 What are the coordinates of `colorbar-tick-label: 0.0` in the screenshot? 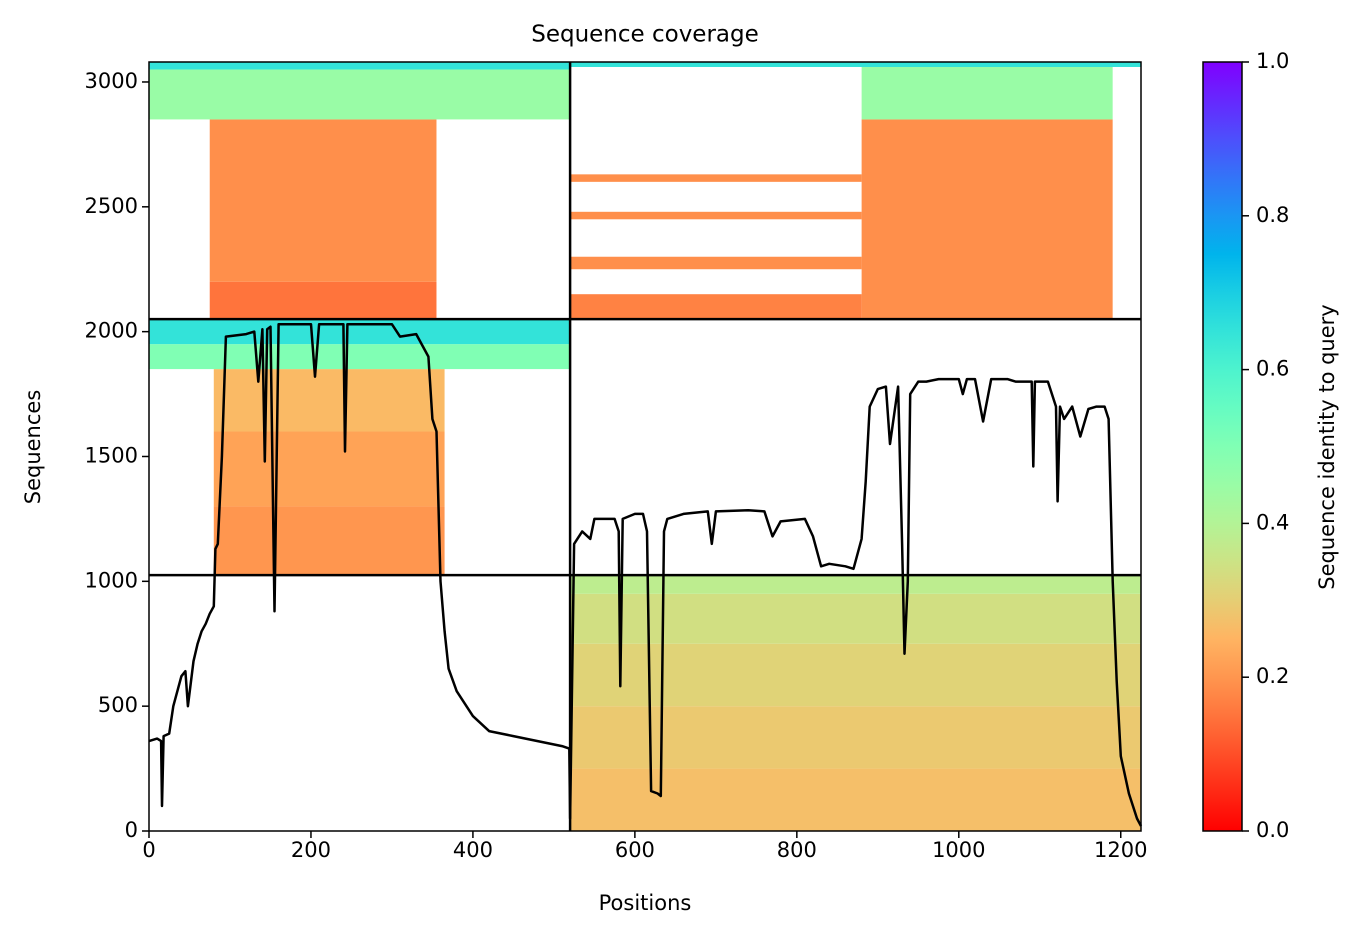 It's located at (1272, 830).